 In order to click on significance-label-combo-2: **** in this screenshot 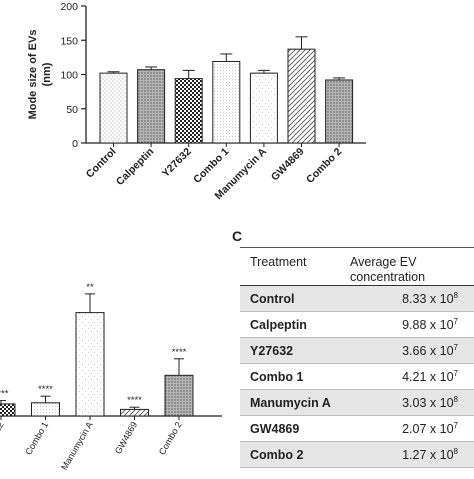, I will do `click(179, 352)`.